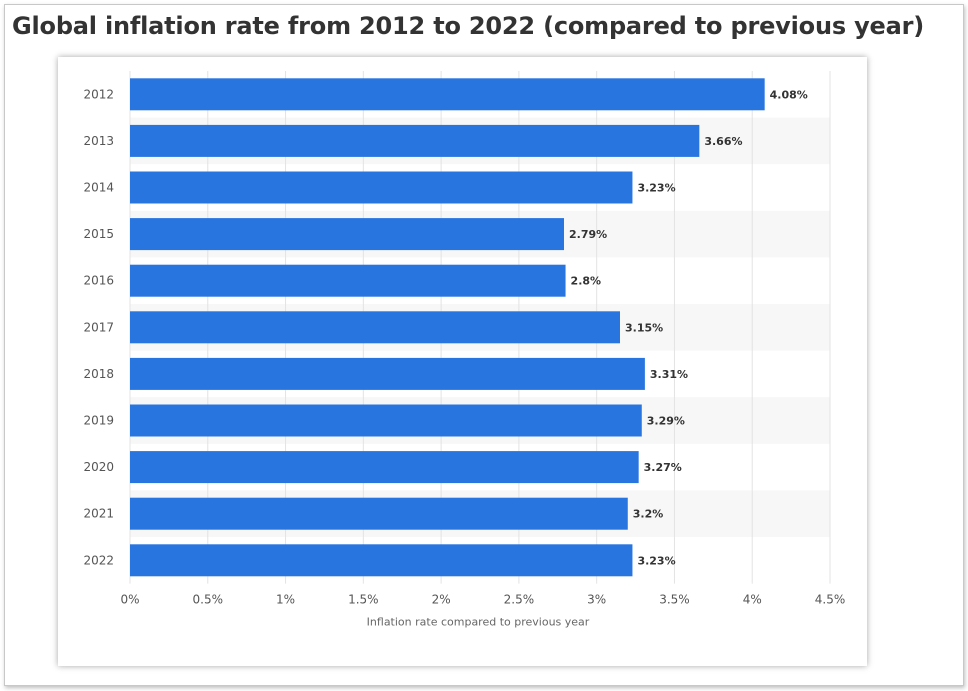  I want to click on category-label-2015: 2015, so click(98, 234).